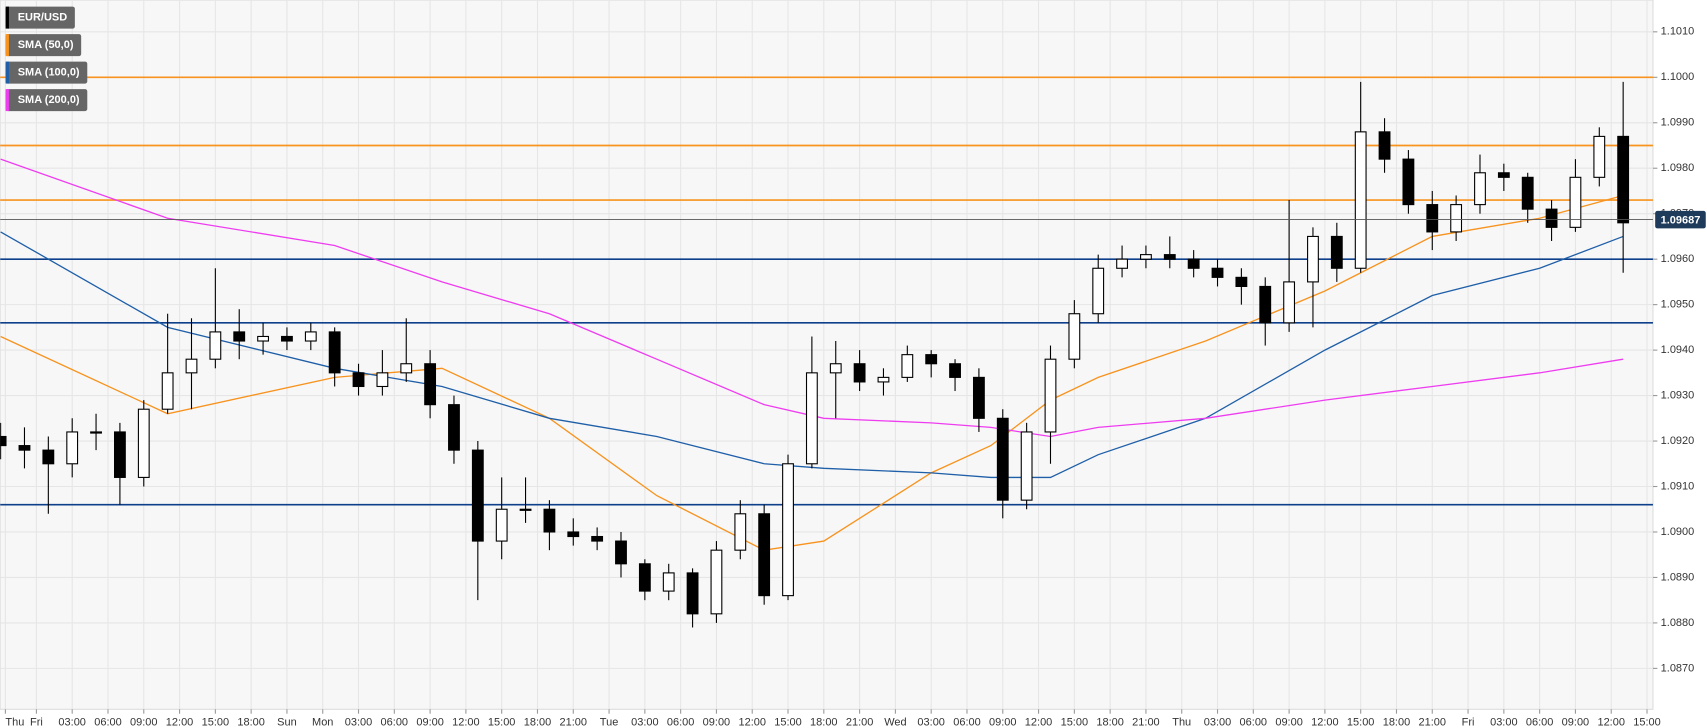 The width and height of the screenshot is (1707, 728). What do you see at coordinates (1678, 32) in the screenshot?
I see `y-tick-label: 1.1010` at bounding box center [1678, 32].